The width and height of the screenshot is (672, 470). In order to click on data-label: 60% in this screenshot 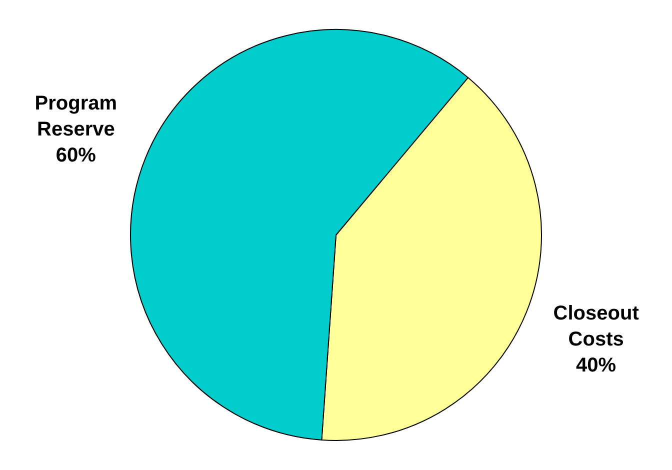, I will do `click(76, 155)`.